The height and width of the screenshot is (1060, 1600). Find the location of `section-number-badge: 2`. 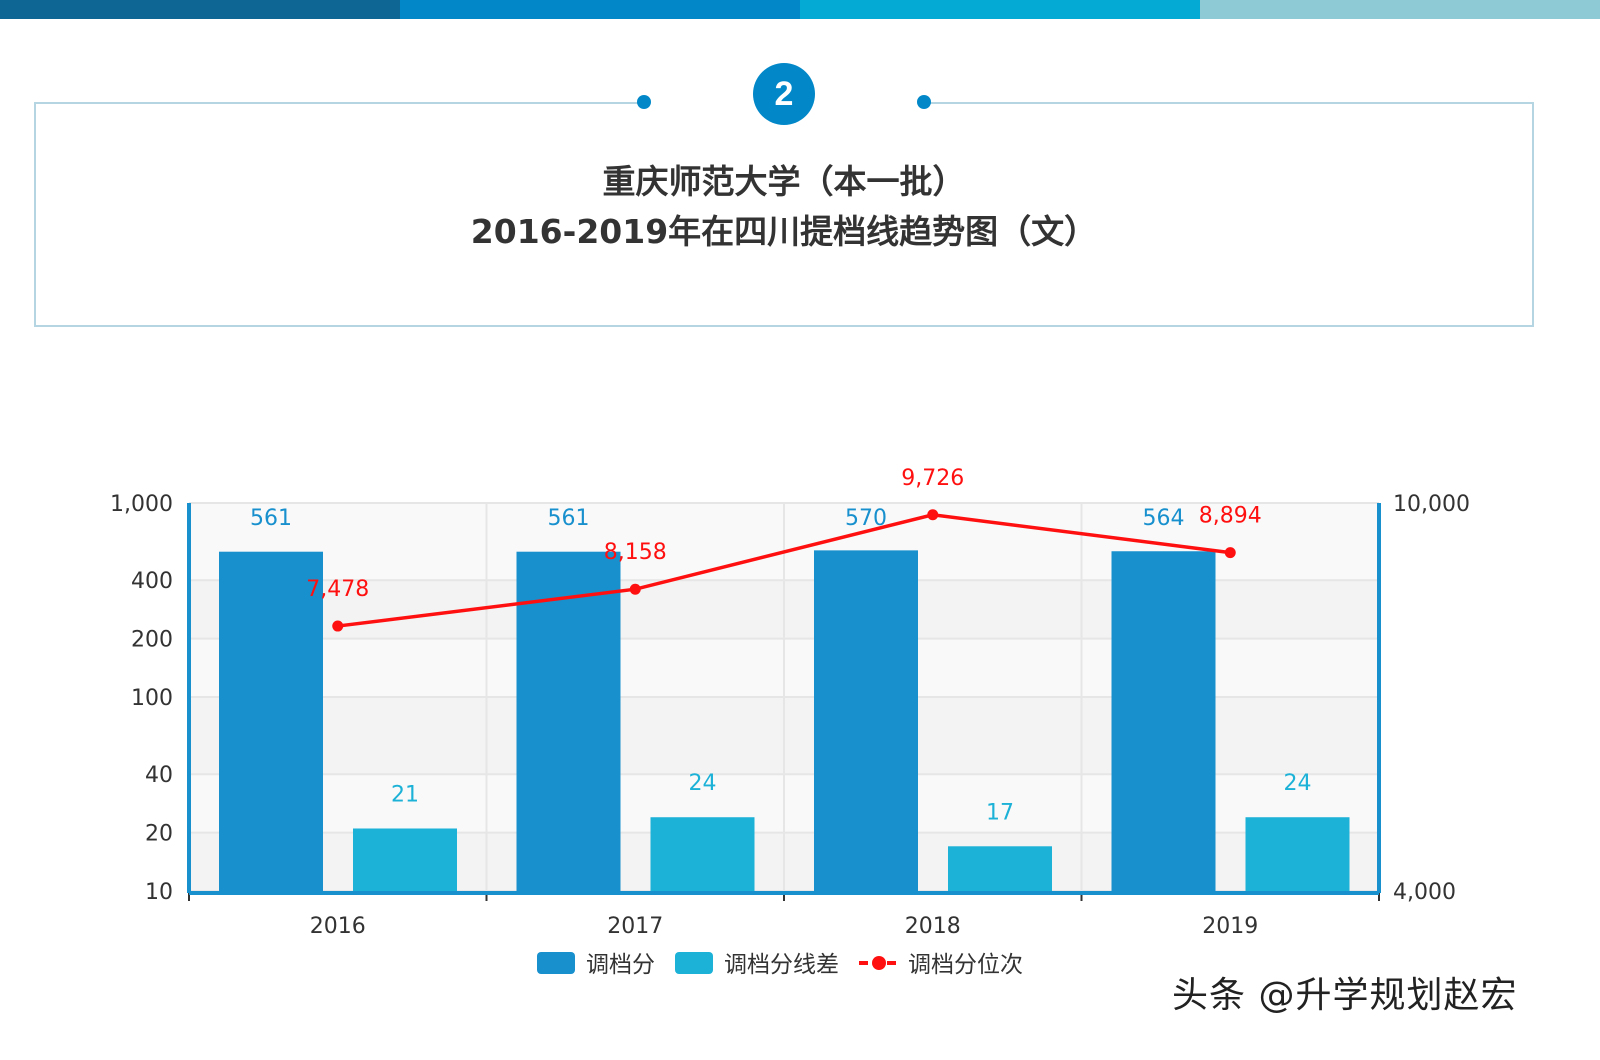

section-number-badge: 2 is located at coordinates (784, 94).